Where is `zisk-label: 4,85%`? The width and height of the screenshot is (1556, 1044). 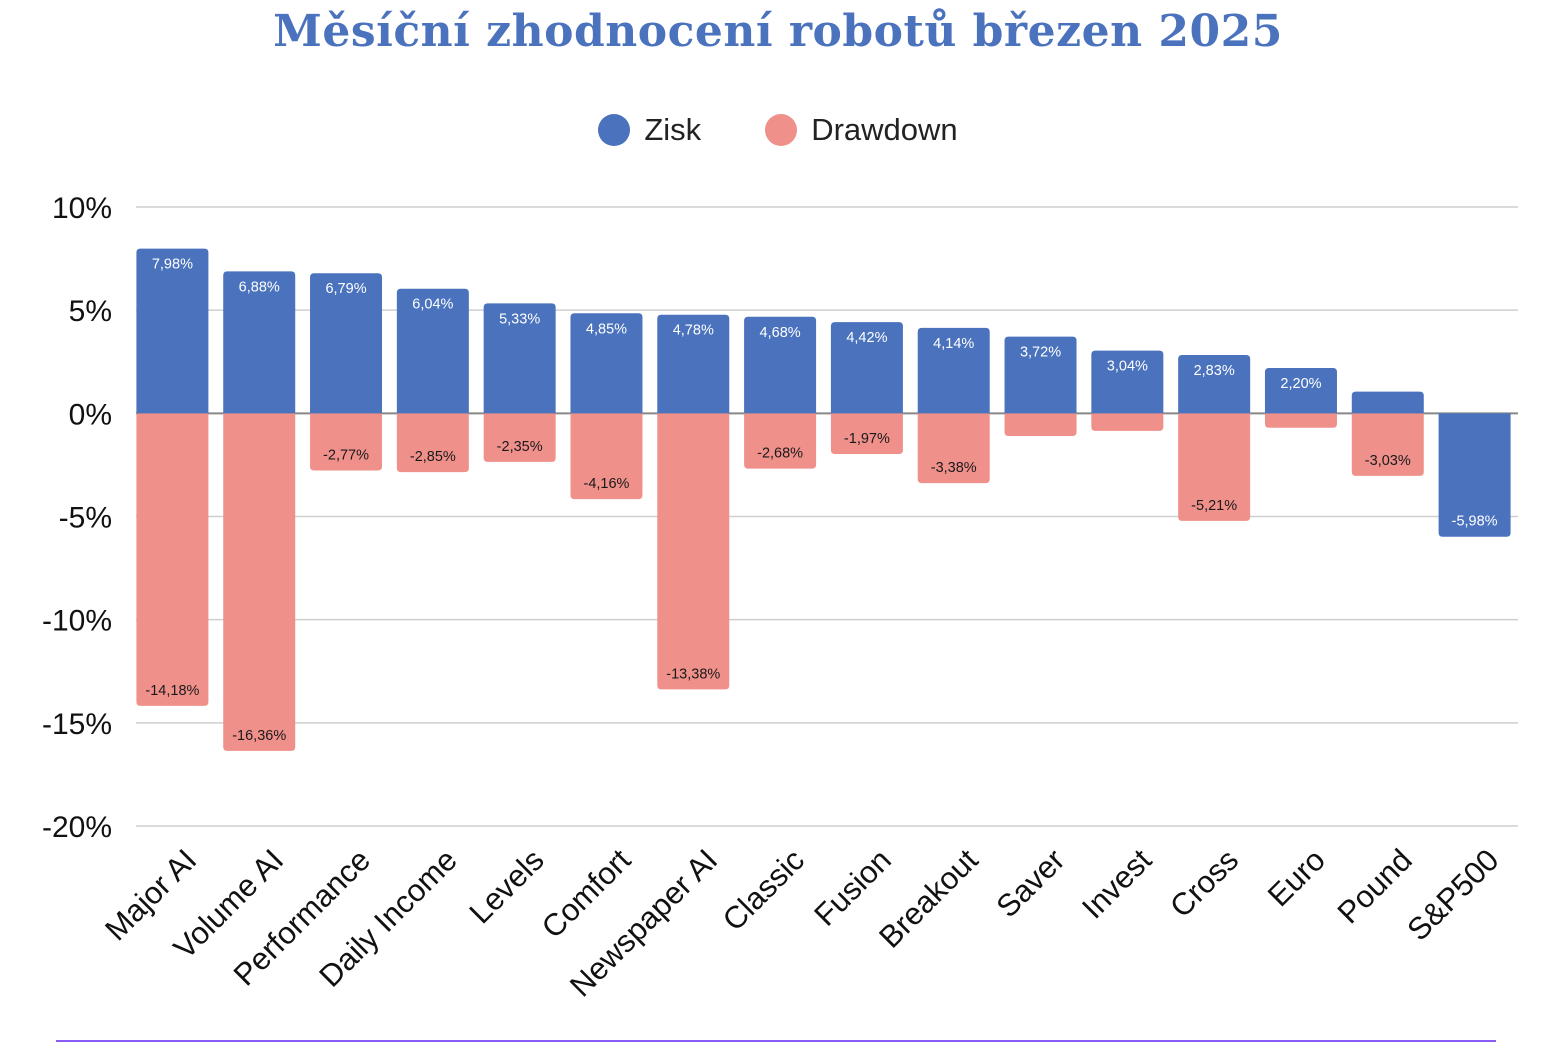
zisk-label: 4,85% is located at coordinates (606, 329).